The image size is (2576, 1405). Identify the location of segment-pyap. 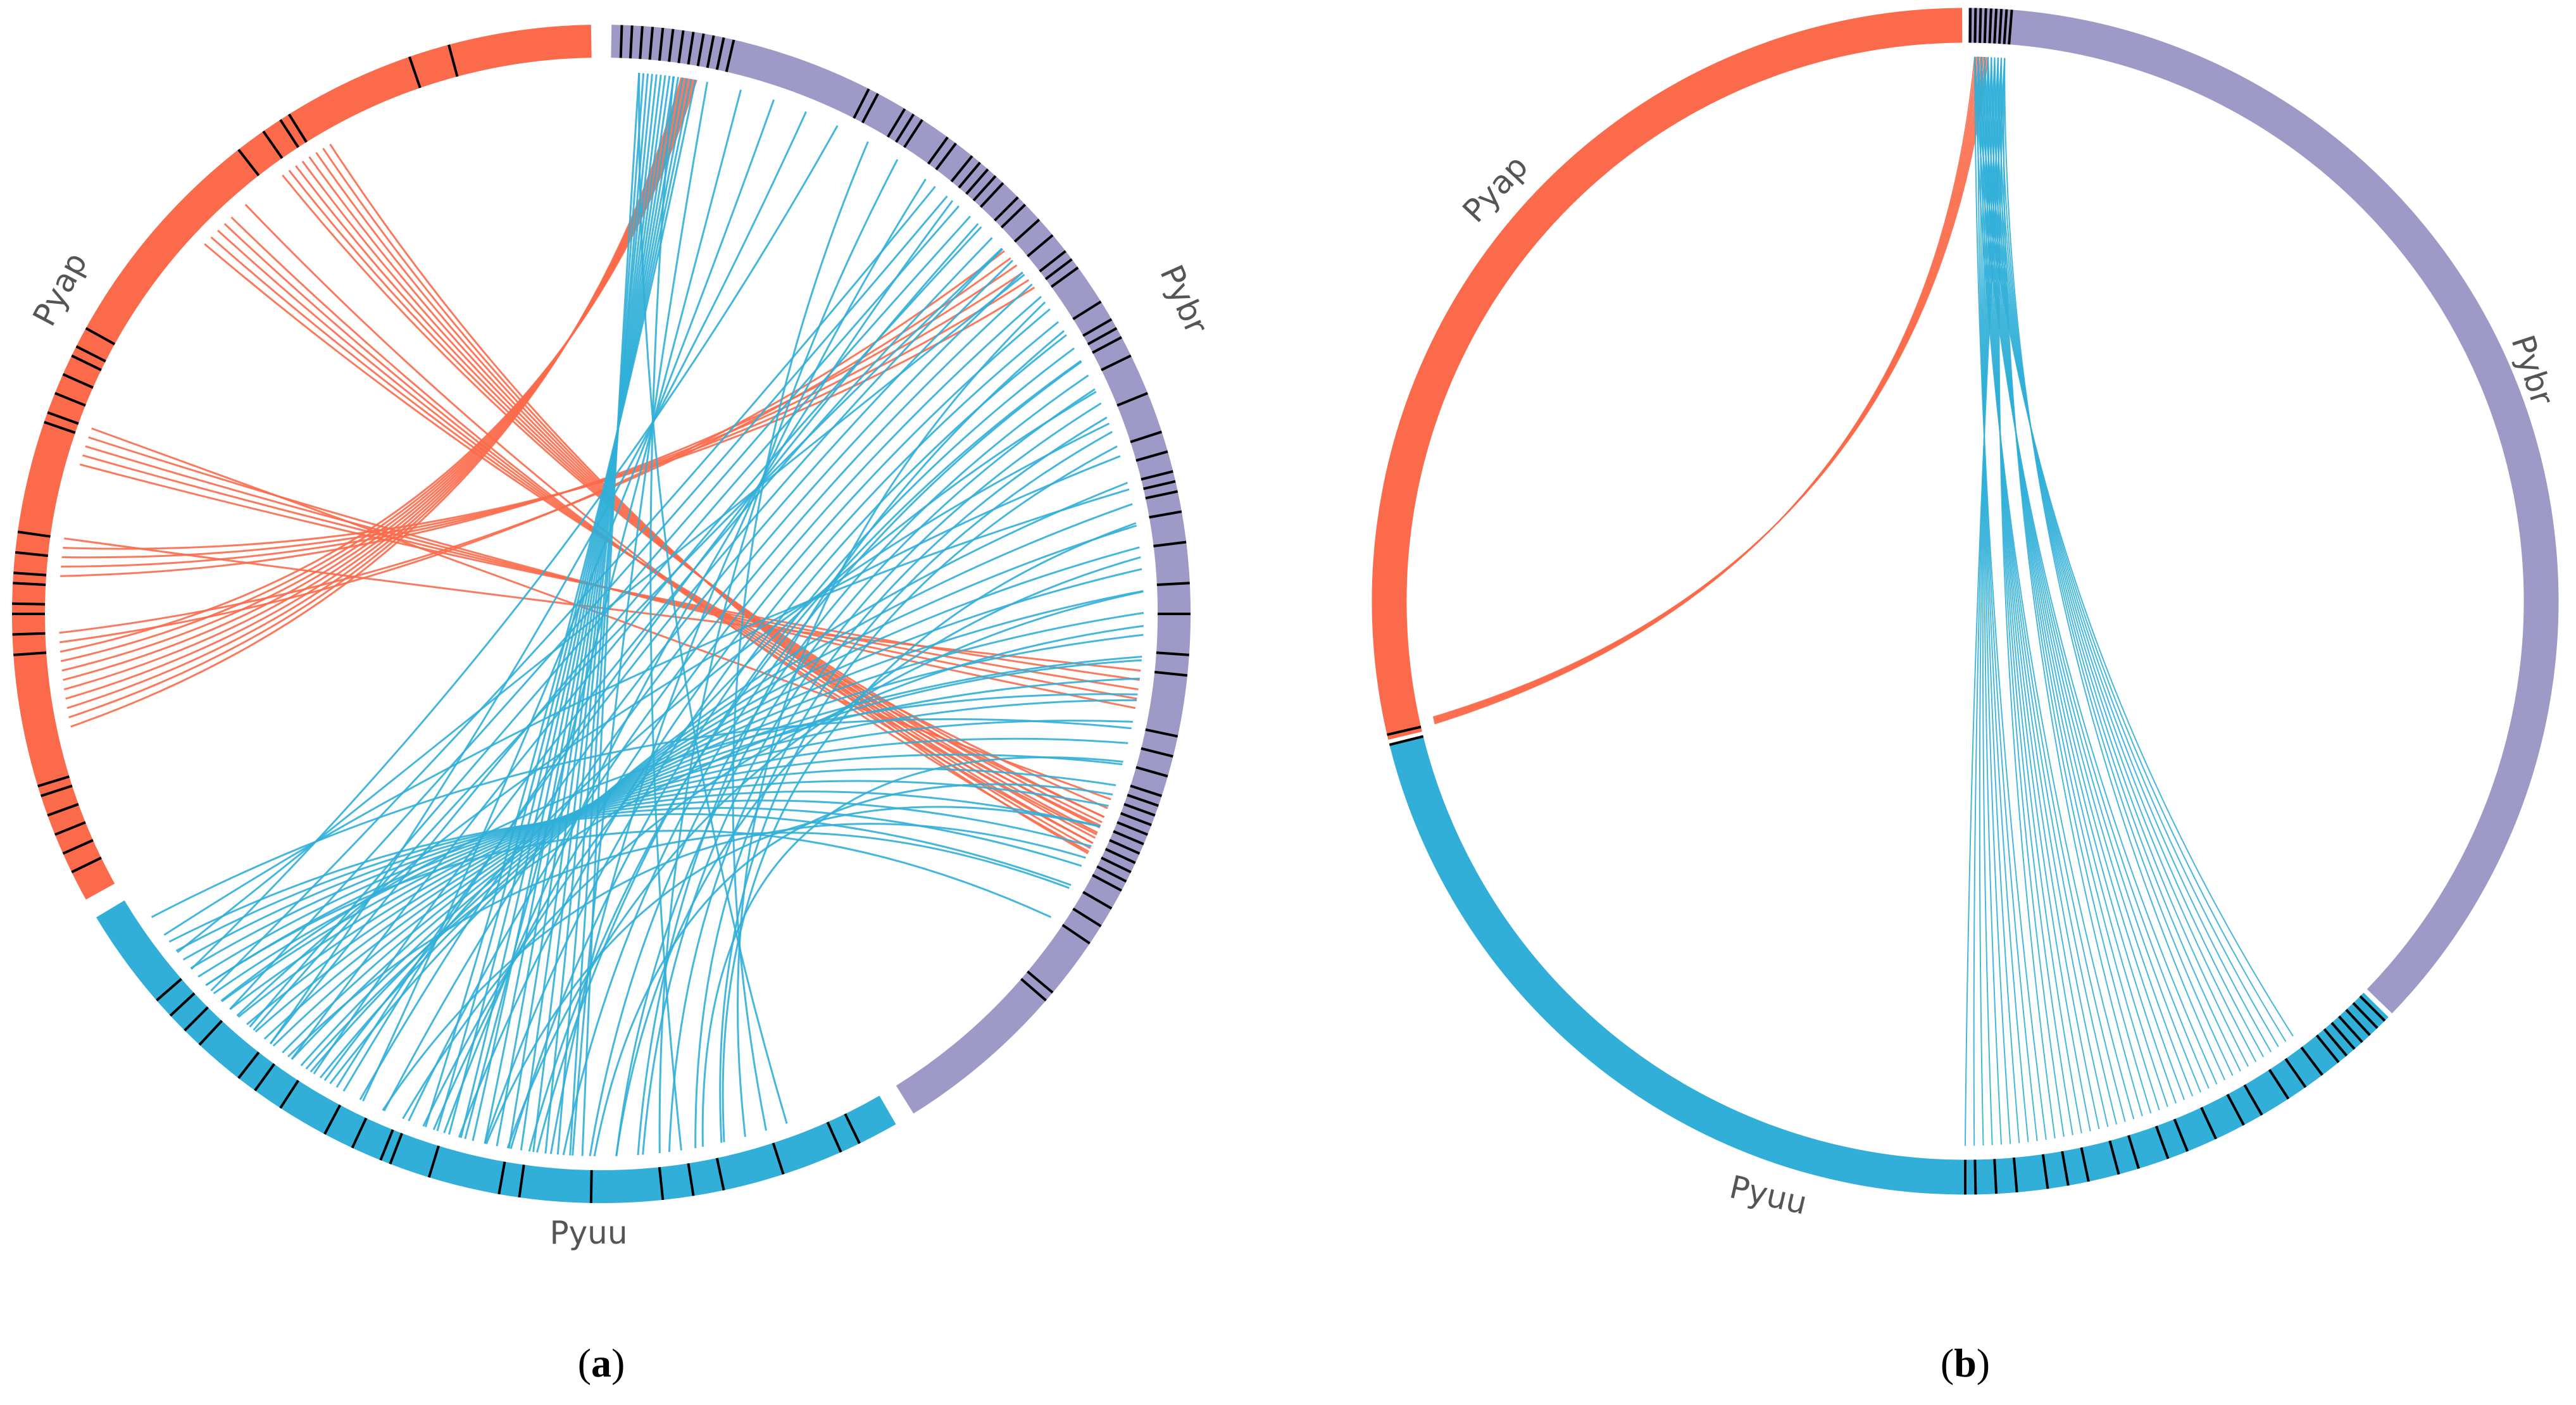
(302, 462).